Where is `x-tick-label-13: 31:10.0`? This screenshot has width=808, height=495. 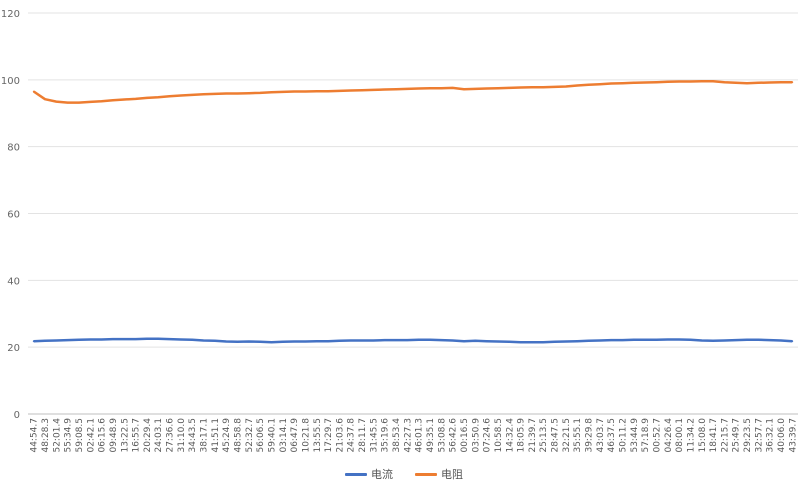
x-tick-label-13: 31:10.0 is located at coordinates (182, 435).